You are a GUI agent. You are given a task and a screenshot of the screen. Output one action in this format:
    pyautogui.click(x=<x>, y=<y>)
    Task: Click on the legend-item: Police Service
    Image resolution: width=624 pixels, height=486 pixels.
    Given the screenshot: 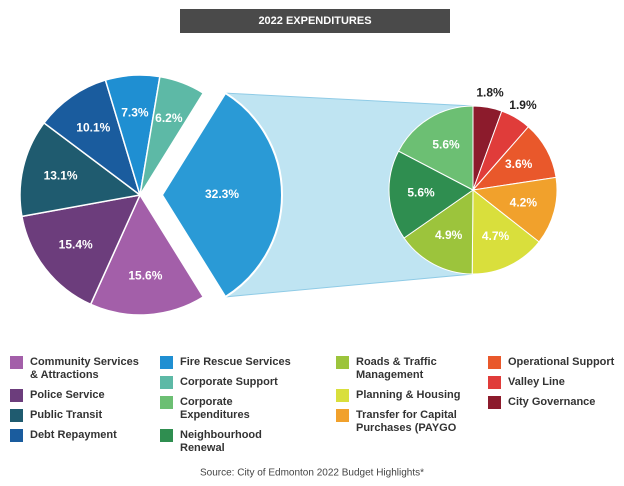 What is the action you would take?
    pyautogui.click(x=78, y=395)
    